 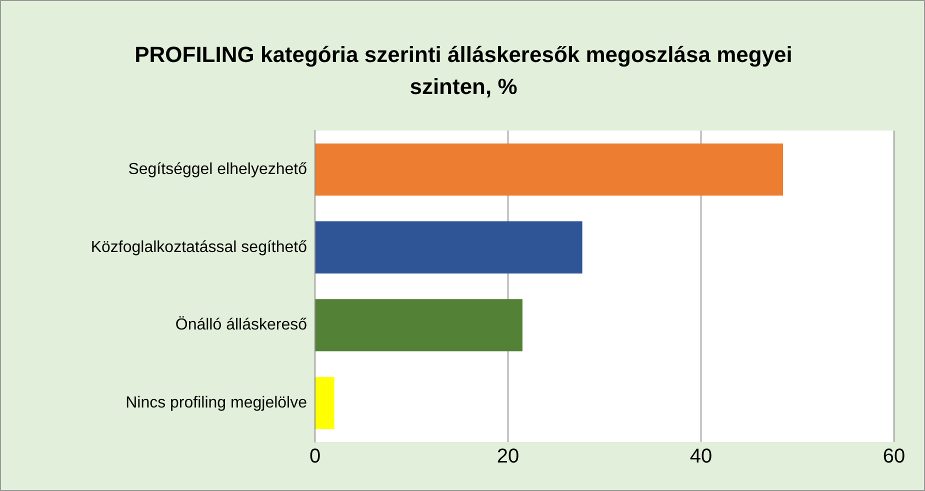 I want to click on y-tick-label: Nincs profiling megjelölve, so click(x=217, y=403).